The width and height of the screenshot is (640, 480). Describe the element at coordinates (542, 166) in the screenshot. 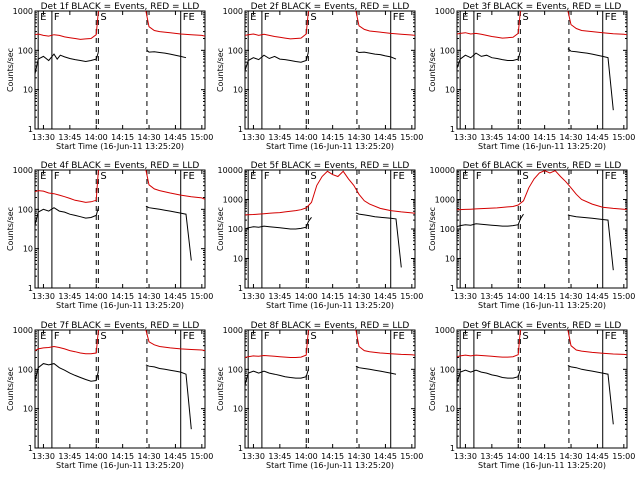

I see `panel-title: Det 6f BLACK = Events, RED = LLD` at that location.